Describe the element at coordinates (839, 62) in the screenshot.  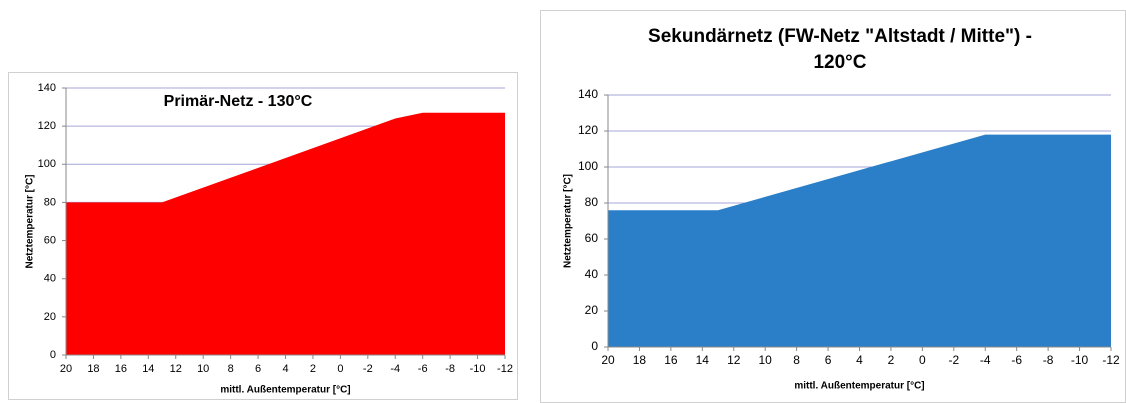
I see `chart-title: 120°C` at that location.